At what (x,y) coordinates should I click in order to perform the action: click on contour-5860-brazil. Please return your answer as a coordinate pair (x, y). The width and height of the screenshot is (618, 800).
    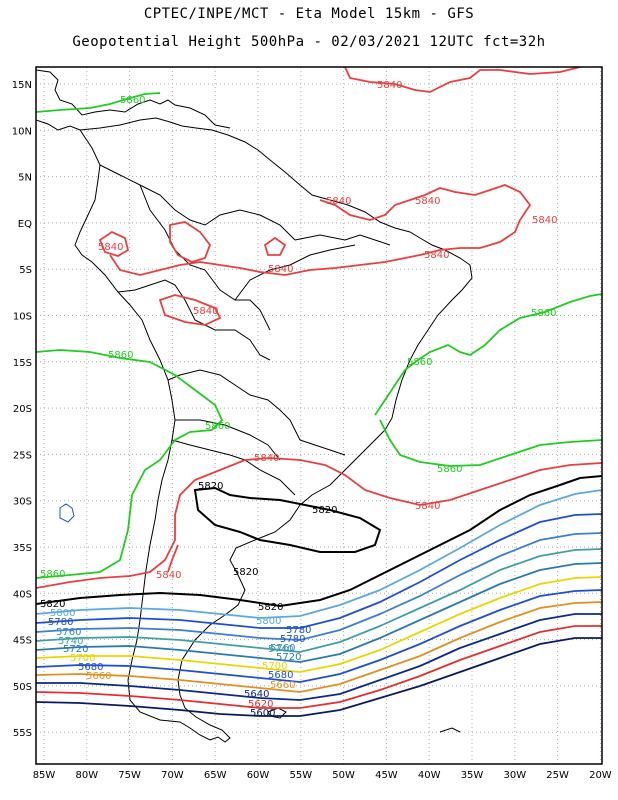
    Looking at the image, I should click on (488, 354).